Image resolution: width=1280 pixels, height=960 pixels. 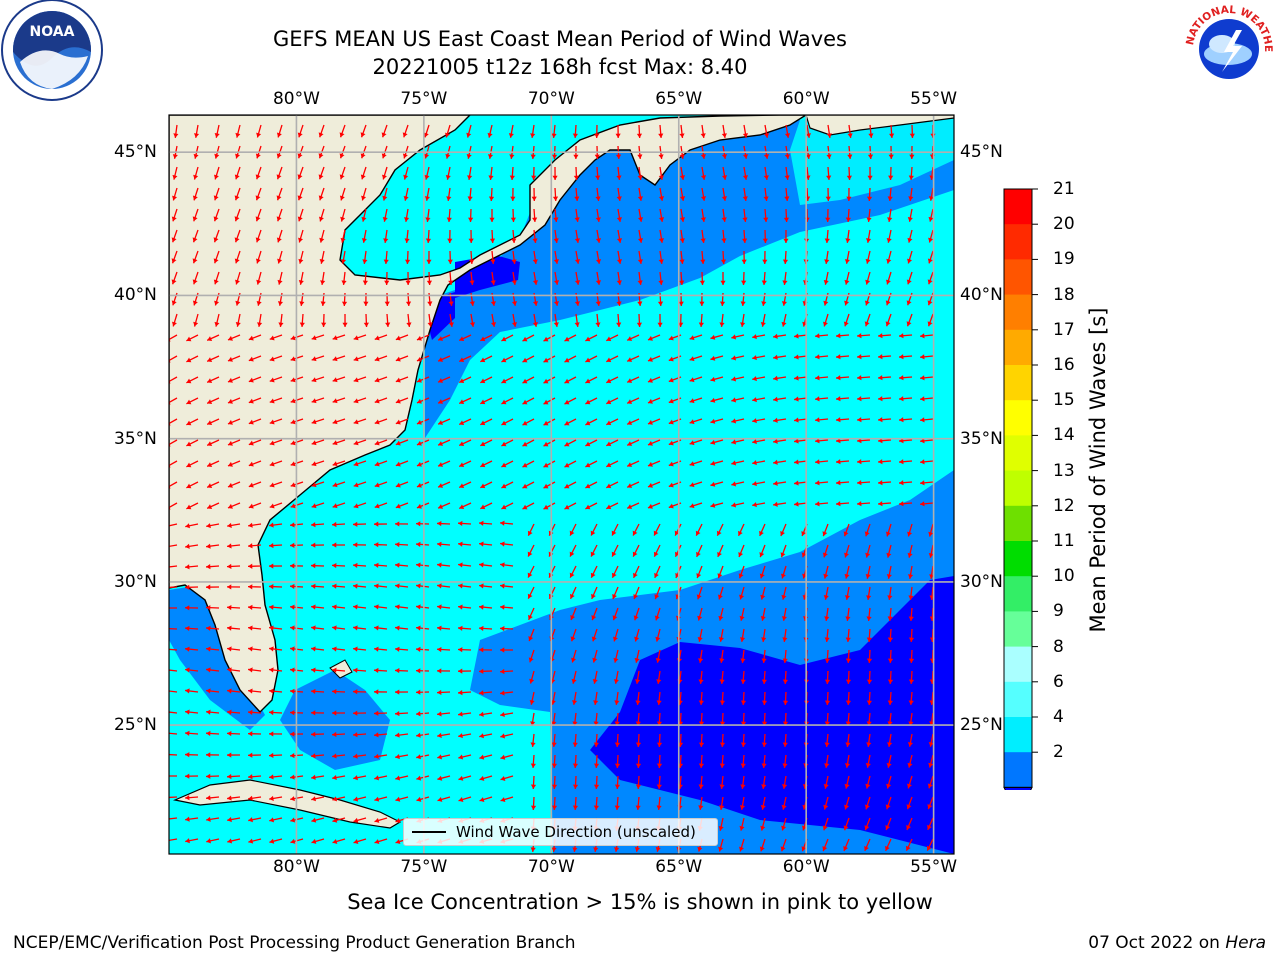 What do you see at coordinates (296, 867) in the screenshot?
I see `lon-tick-label-bot: 80°W` at bounding box center [296, 867].